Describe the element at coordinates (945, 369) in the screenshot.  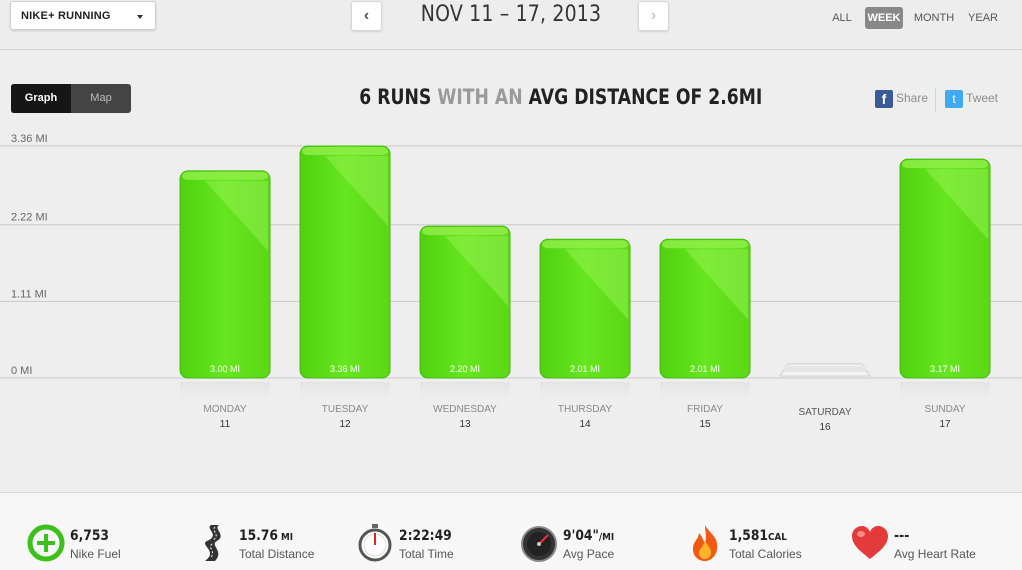
I see `bar-value-label: 3.17 MI` at that location.